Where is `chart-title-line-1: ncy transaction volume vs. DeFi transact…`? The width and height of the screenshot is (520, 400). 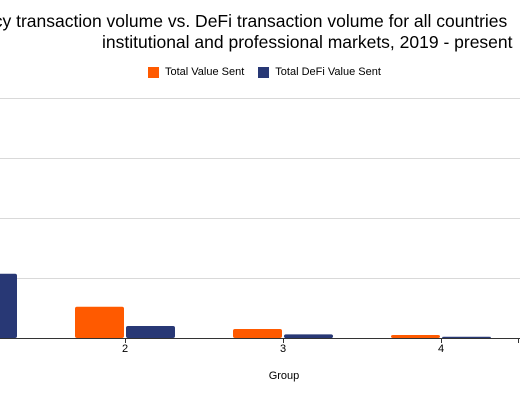 chart-title-line-1: ncy transaction volume vs. DeFi transact… is located at coordinates (254, 21).